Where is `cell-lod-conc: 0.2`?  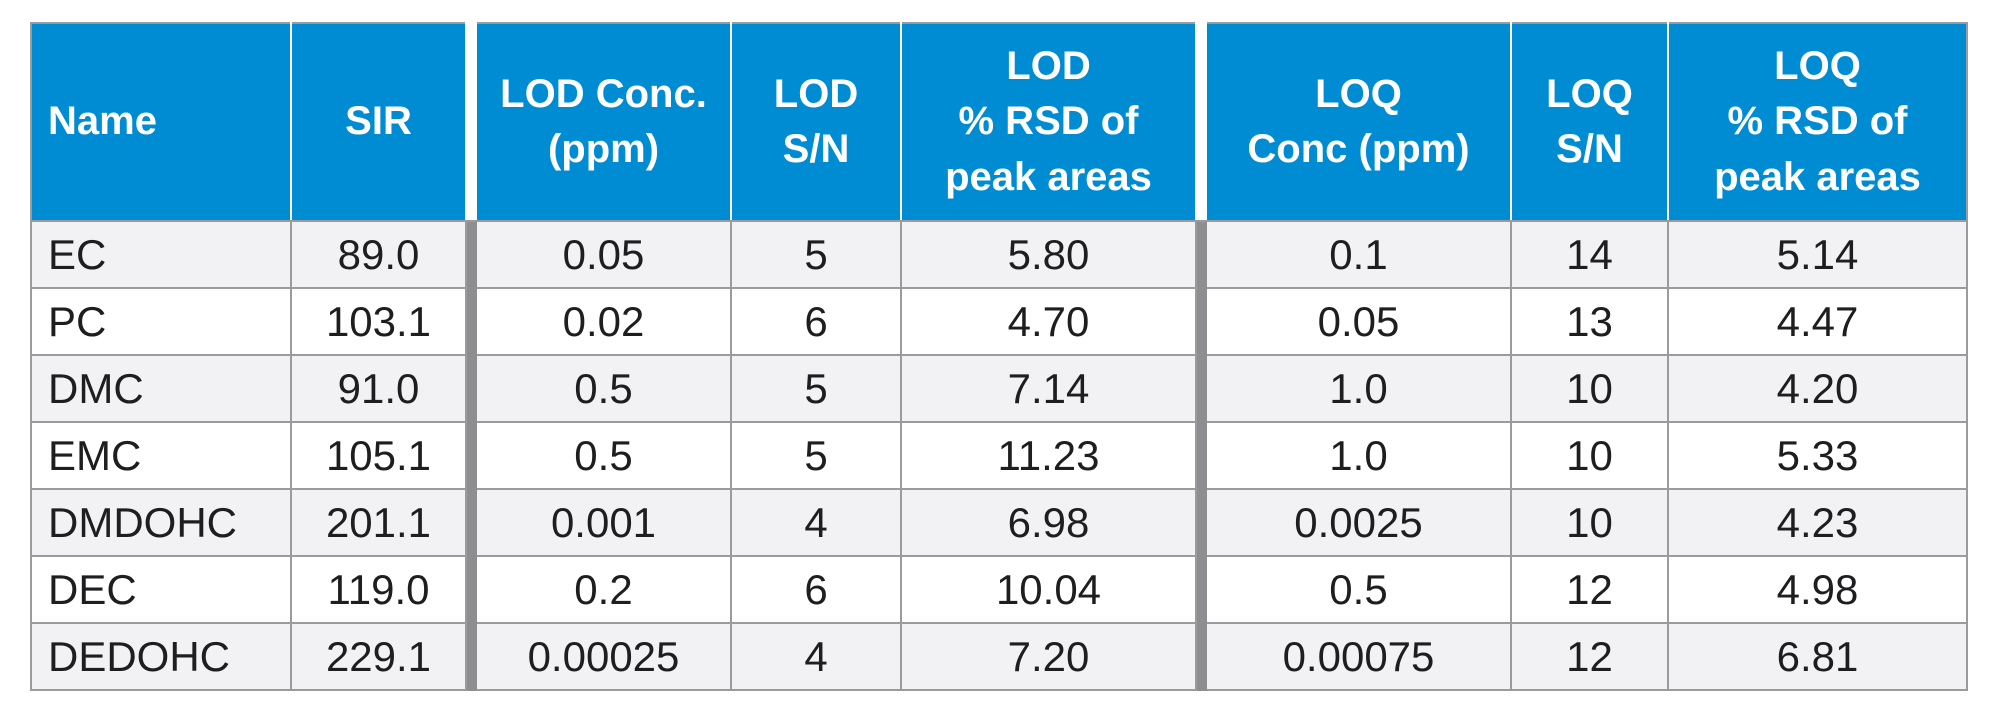
cell-lod-conc: 0.2 is located at coordinates (603, 589).